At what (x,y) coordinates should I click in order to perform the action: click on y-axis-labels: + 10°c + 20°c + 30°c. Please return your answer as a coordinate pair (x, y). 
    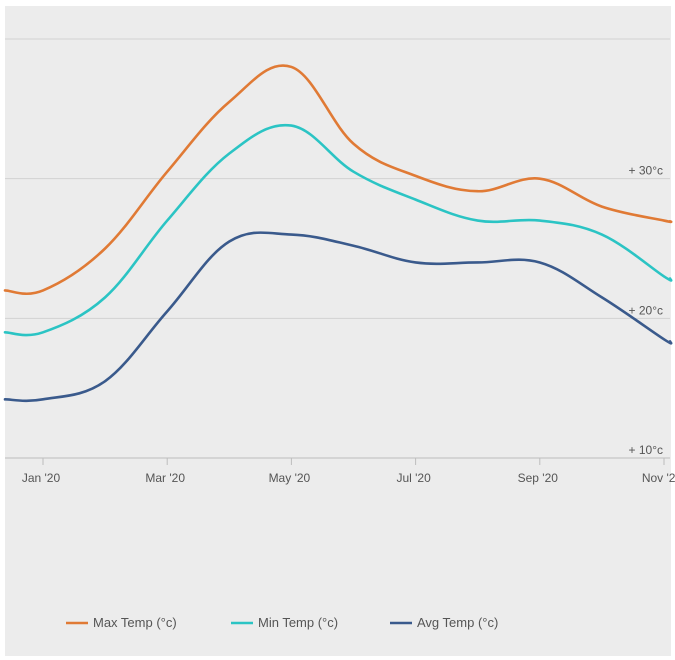
    Looking at the image, I should click on (646, 310).